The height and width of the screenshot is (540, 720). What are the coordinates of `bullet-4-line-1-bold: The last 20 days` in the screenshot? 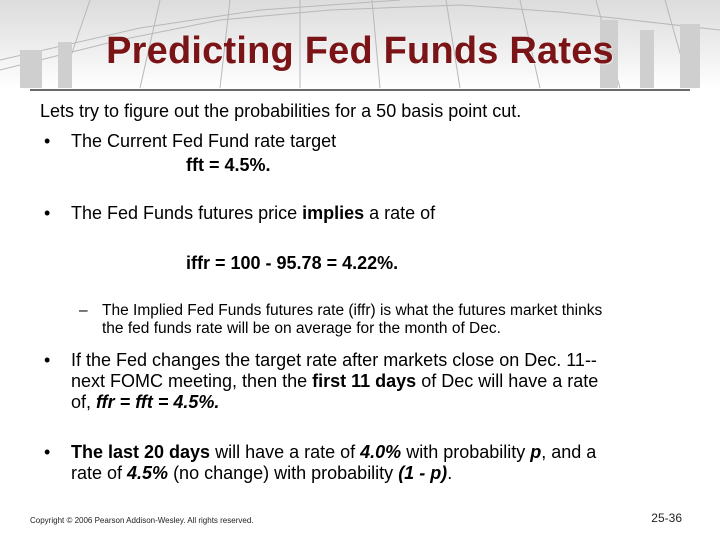 It's located at (141, 452).